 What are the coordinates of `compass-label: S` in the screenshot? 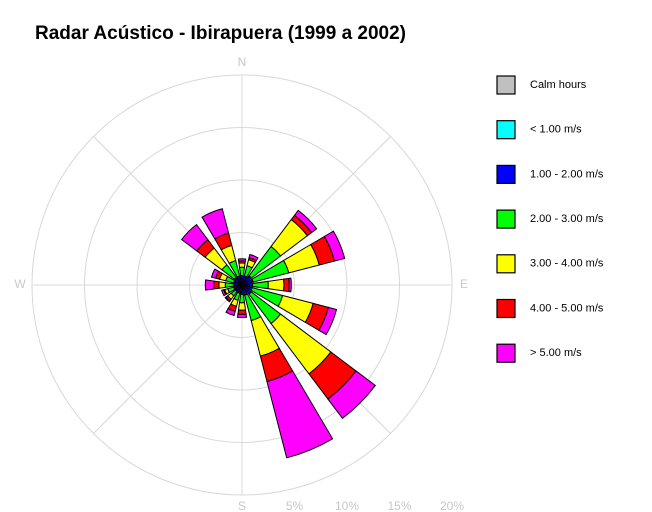 It's located at (242, 505).